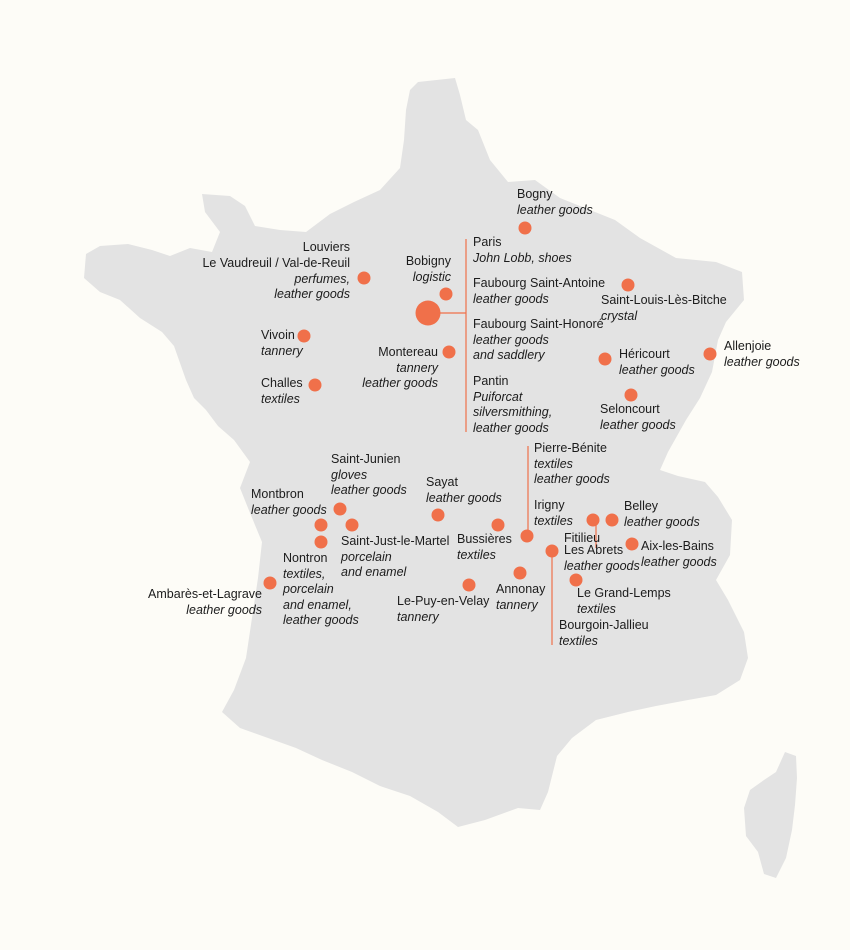  I want to click on label-fitilieu: Fitilieu, so click(582, 539).